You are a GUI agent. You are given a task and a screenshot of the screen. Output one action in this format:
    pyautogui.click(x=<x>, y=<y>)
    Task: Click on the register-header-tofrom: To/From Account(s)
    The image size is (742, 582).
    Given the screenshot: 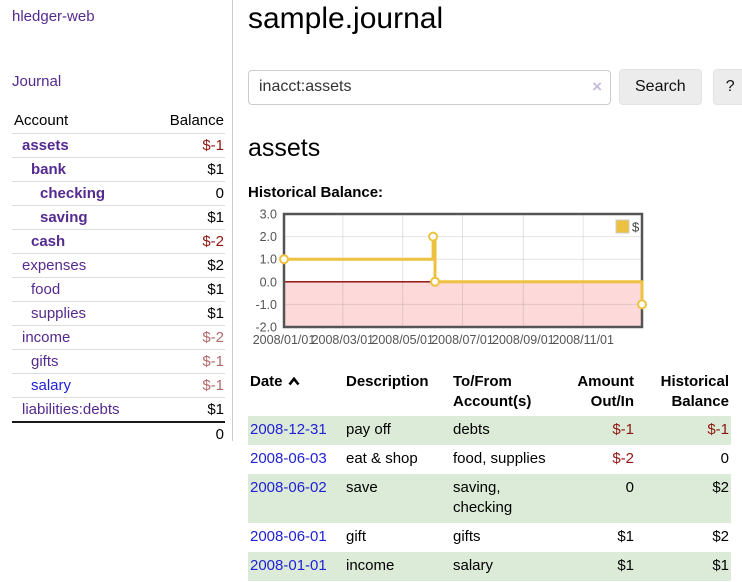 What is the action you would take?
    pyautogui.click(x=492, y=391)
    